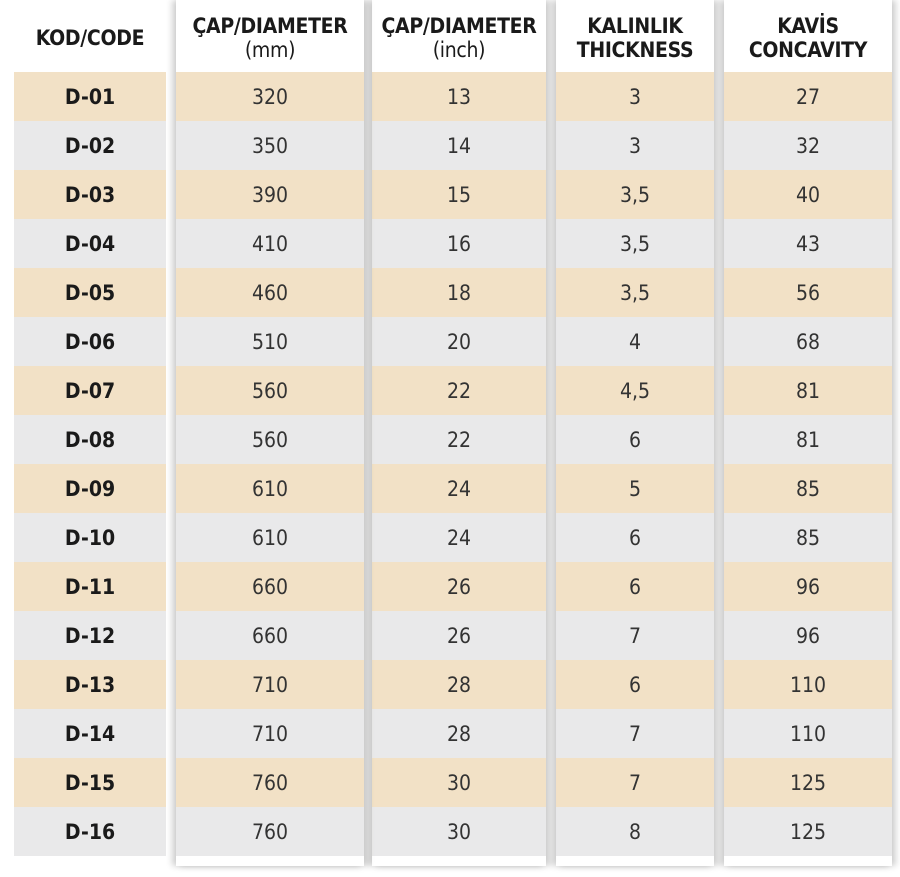  I want to click on header-line2: (inch), so click(459, 49).